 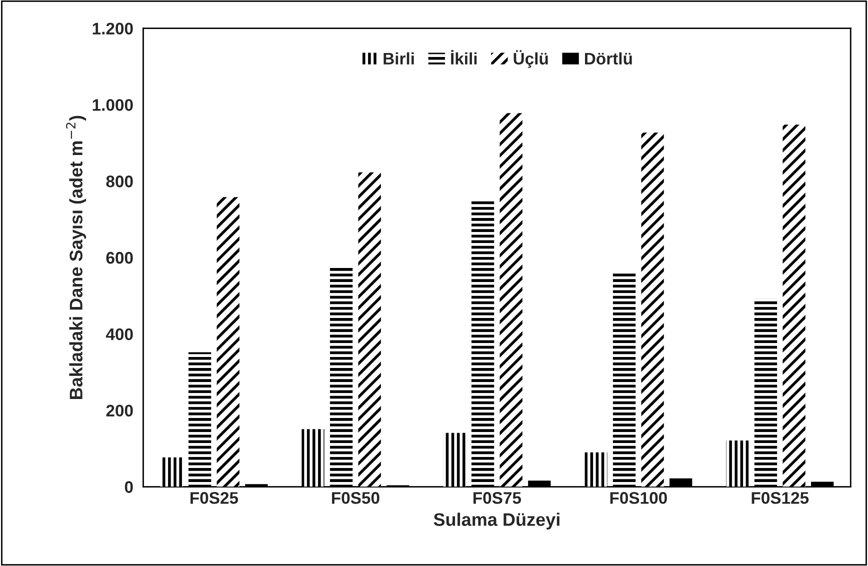 I want to click on y-tick-label: 0, so click(x=128, y=487).